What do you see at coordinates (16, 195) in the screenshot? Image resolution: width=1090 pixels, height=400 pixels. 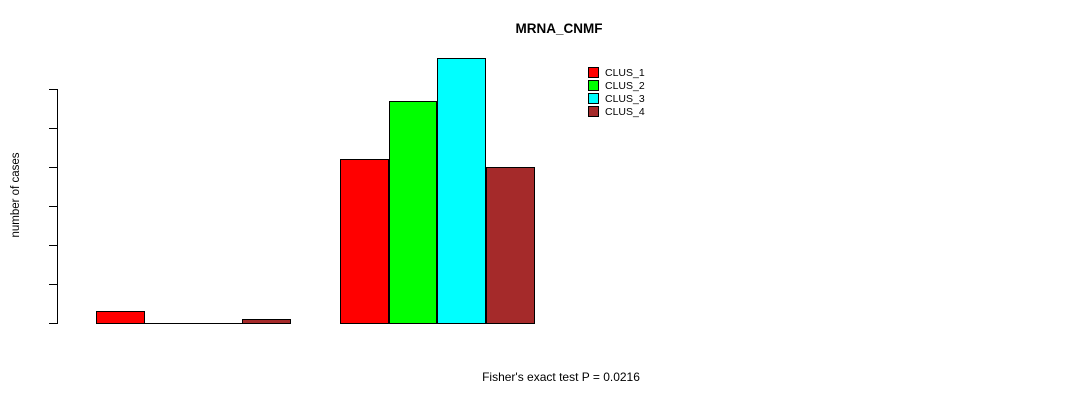 I see `y-axis-label: number of cases` at bounding box center [16, 195].